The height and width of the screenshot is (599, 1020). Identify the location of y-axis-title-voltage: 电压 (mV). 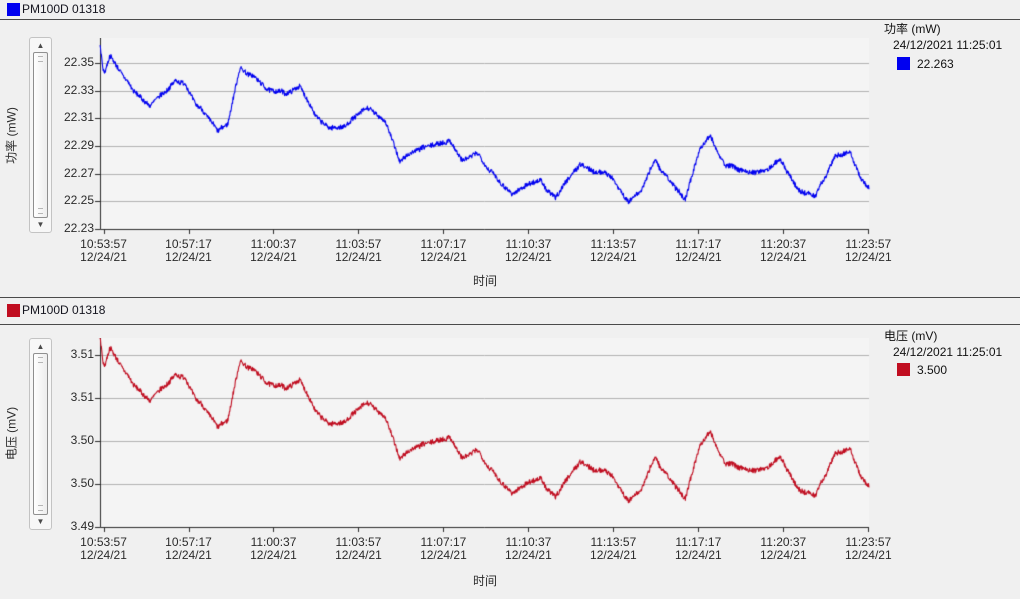
(11, 433).